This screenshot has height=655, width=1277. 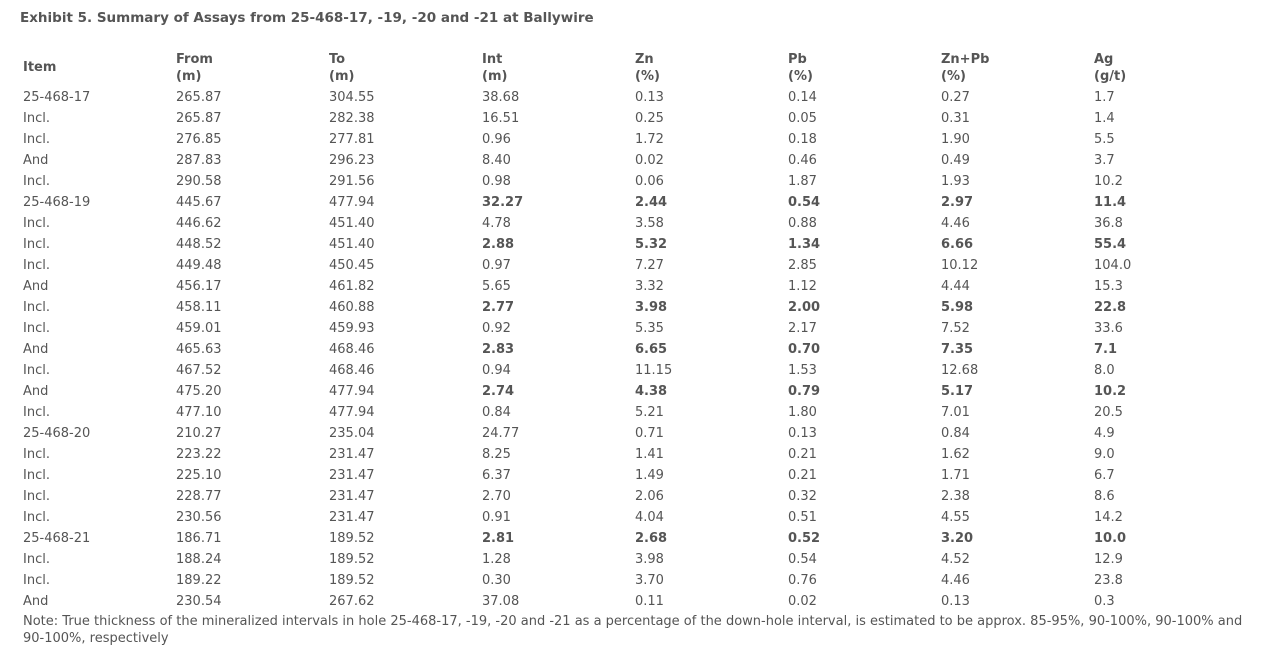 What do you see at coordinates (199, 454) in the screenshot?
I see `table-cell: 223.22` at bounding box center [199, 454].